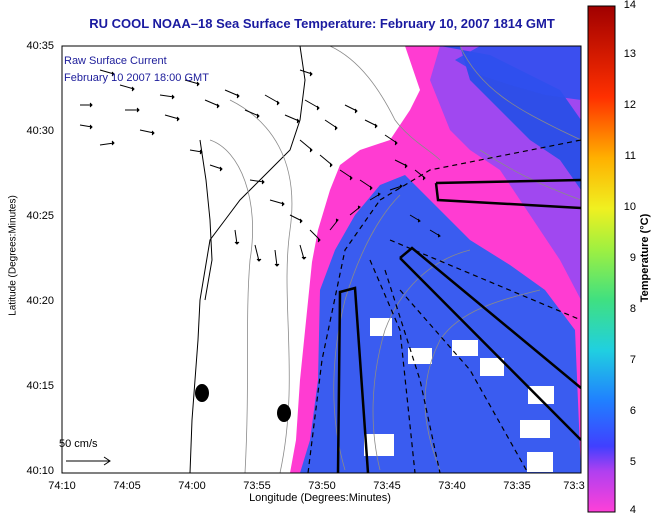 The width and height of the screenshot is (651, 519). What do you see at coordinates (630, 156) in the screenshot?
I see `colorbar-tick: 11` at bounding box center [630, 156].